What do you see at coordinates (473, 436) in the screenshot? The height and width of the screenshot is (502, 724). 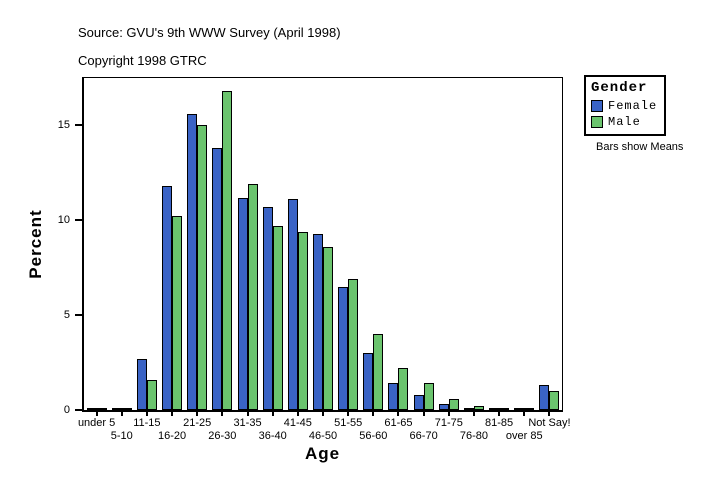 I see `x-tick-label: 76-80` at bounding box center [473, 436].